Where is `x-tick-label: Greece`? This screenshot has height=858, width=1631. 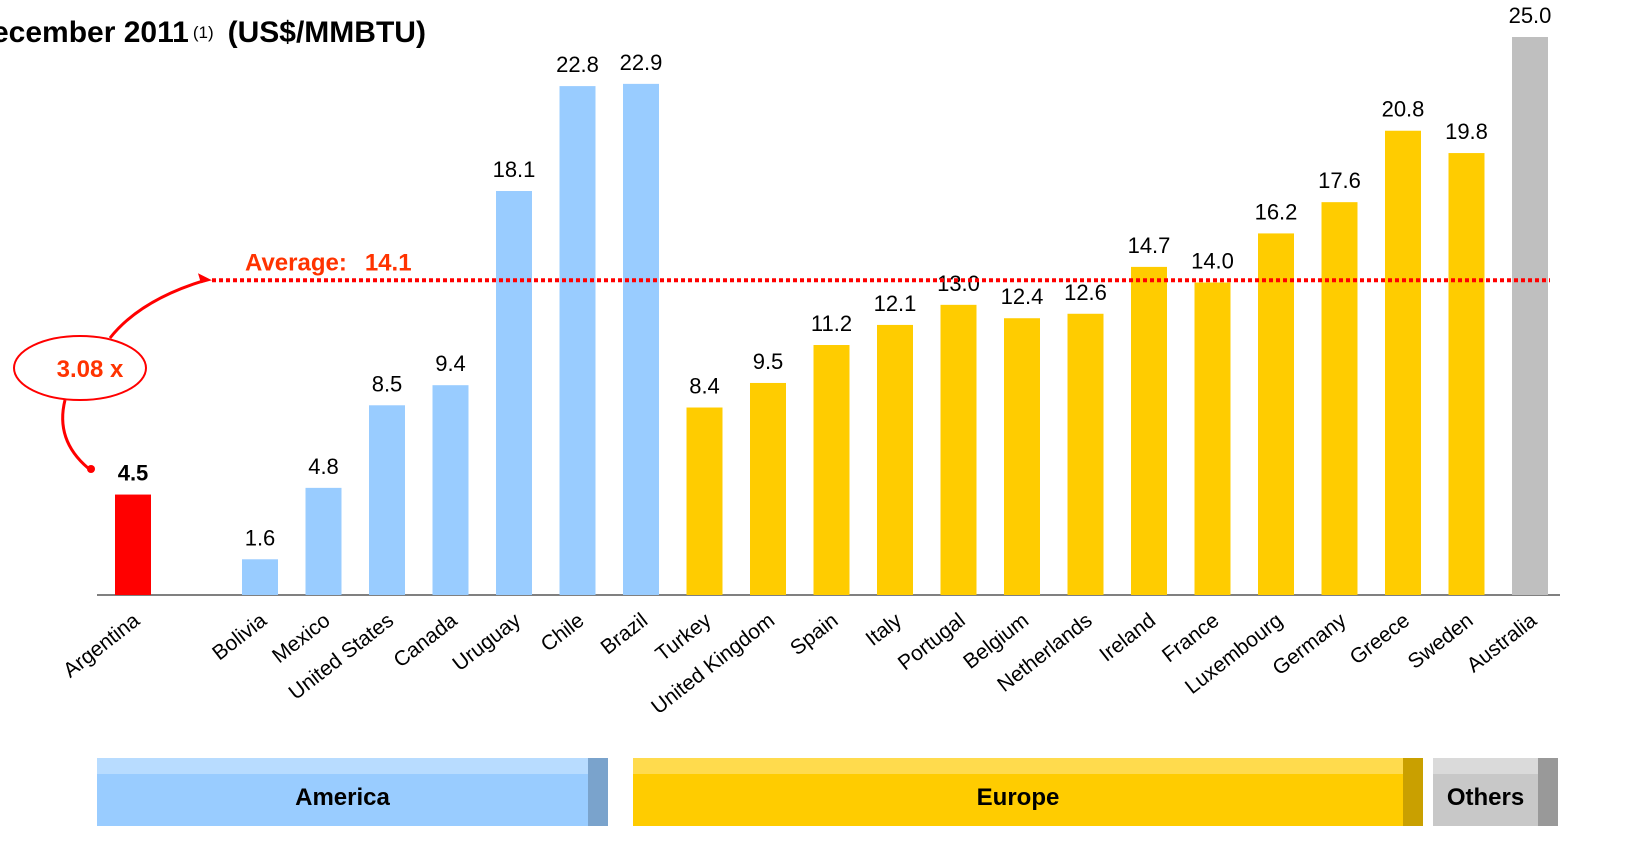 x-tick-label: Greece is located at coordinates (1380, 639).